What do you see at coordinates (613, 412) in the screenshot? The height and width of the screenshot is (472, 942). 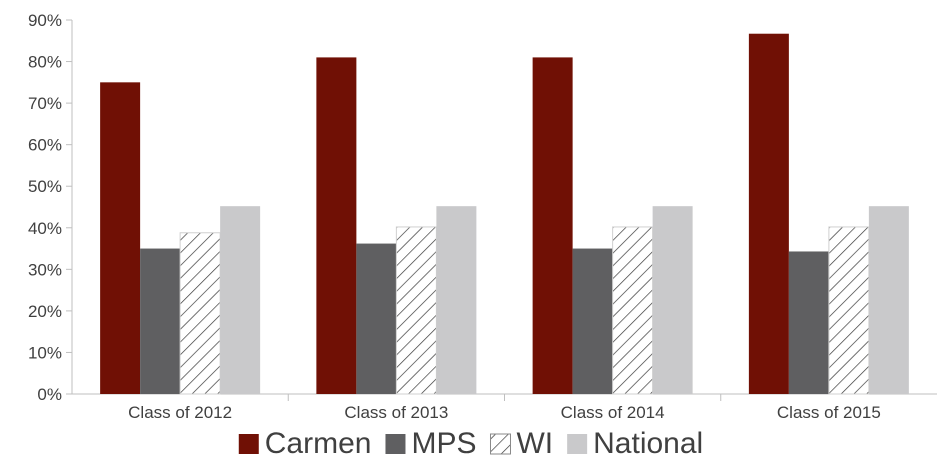 I see `x-tick-label: Class of 2014` at bounding box center [613, 412].